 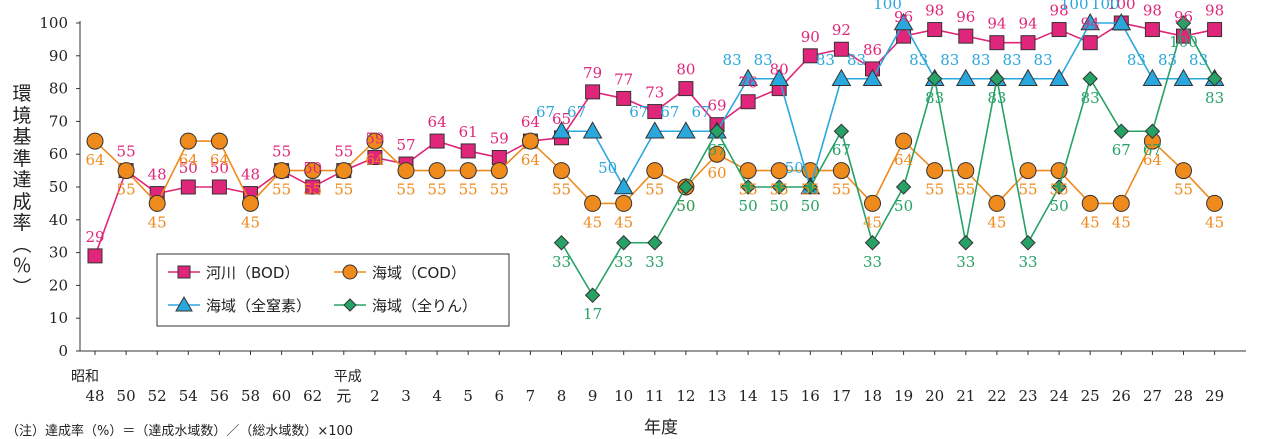 I want to click on y-axis-label-char: 成, so click(x=22, y=201).